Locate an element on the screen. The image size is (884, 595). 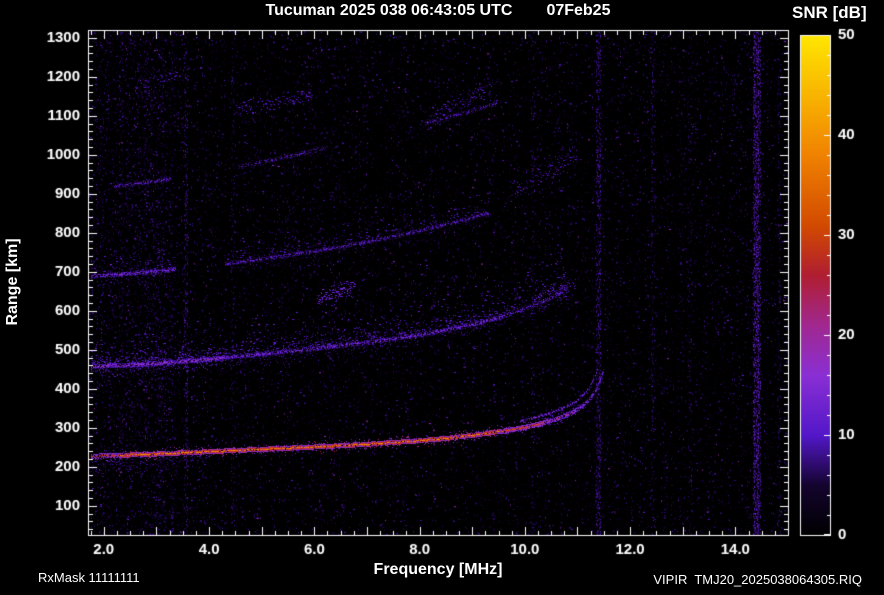
data-file-label: VIPIR TMJ20_2025038064305.RIQ is located at coordinates (757, 579).